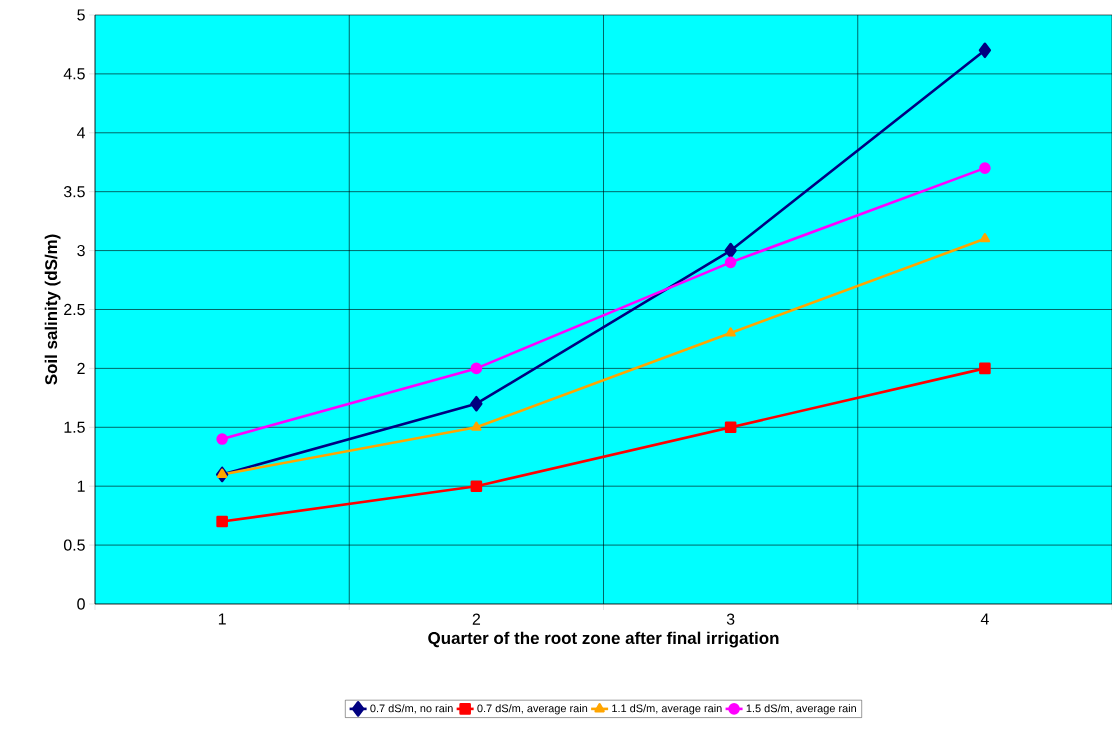  I want to click on y-tick-label: 2.5, so click(74, 309).